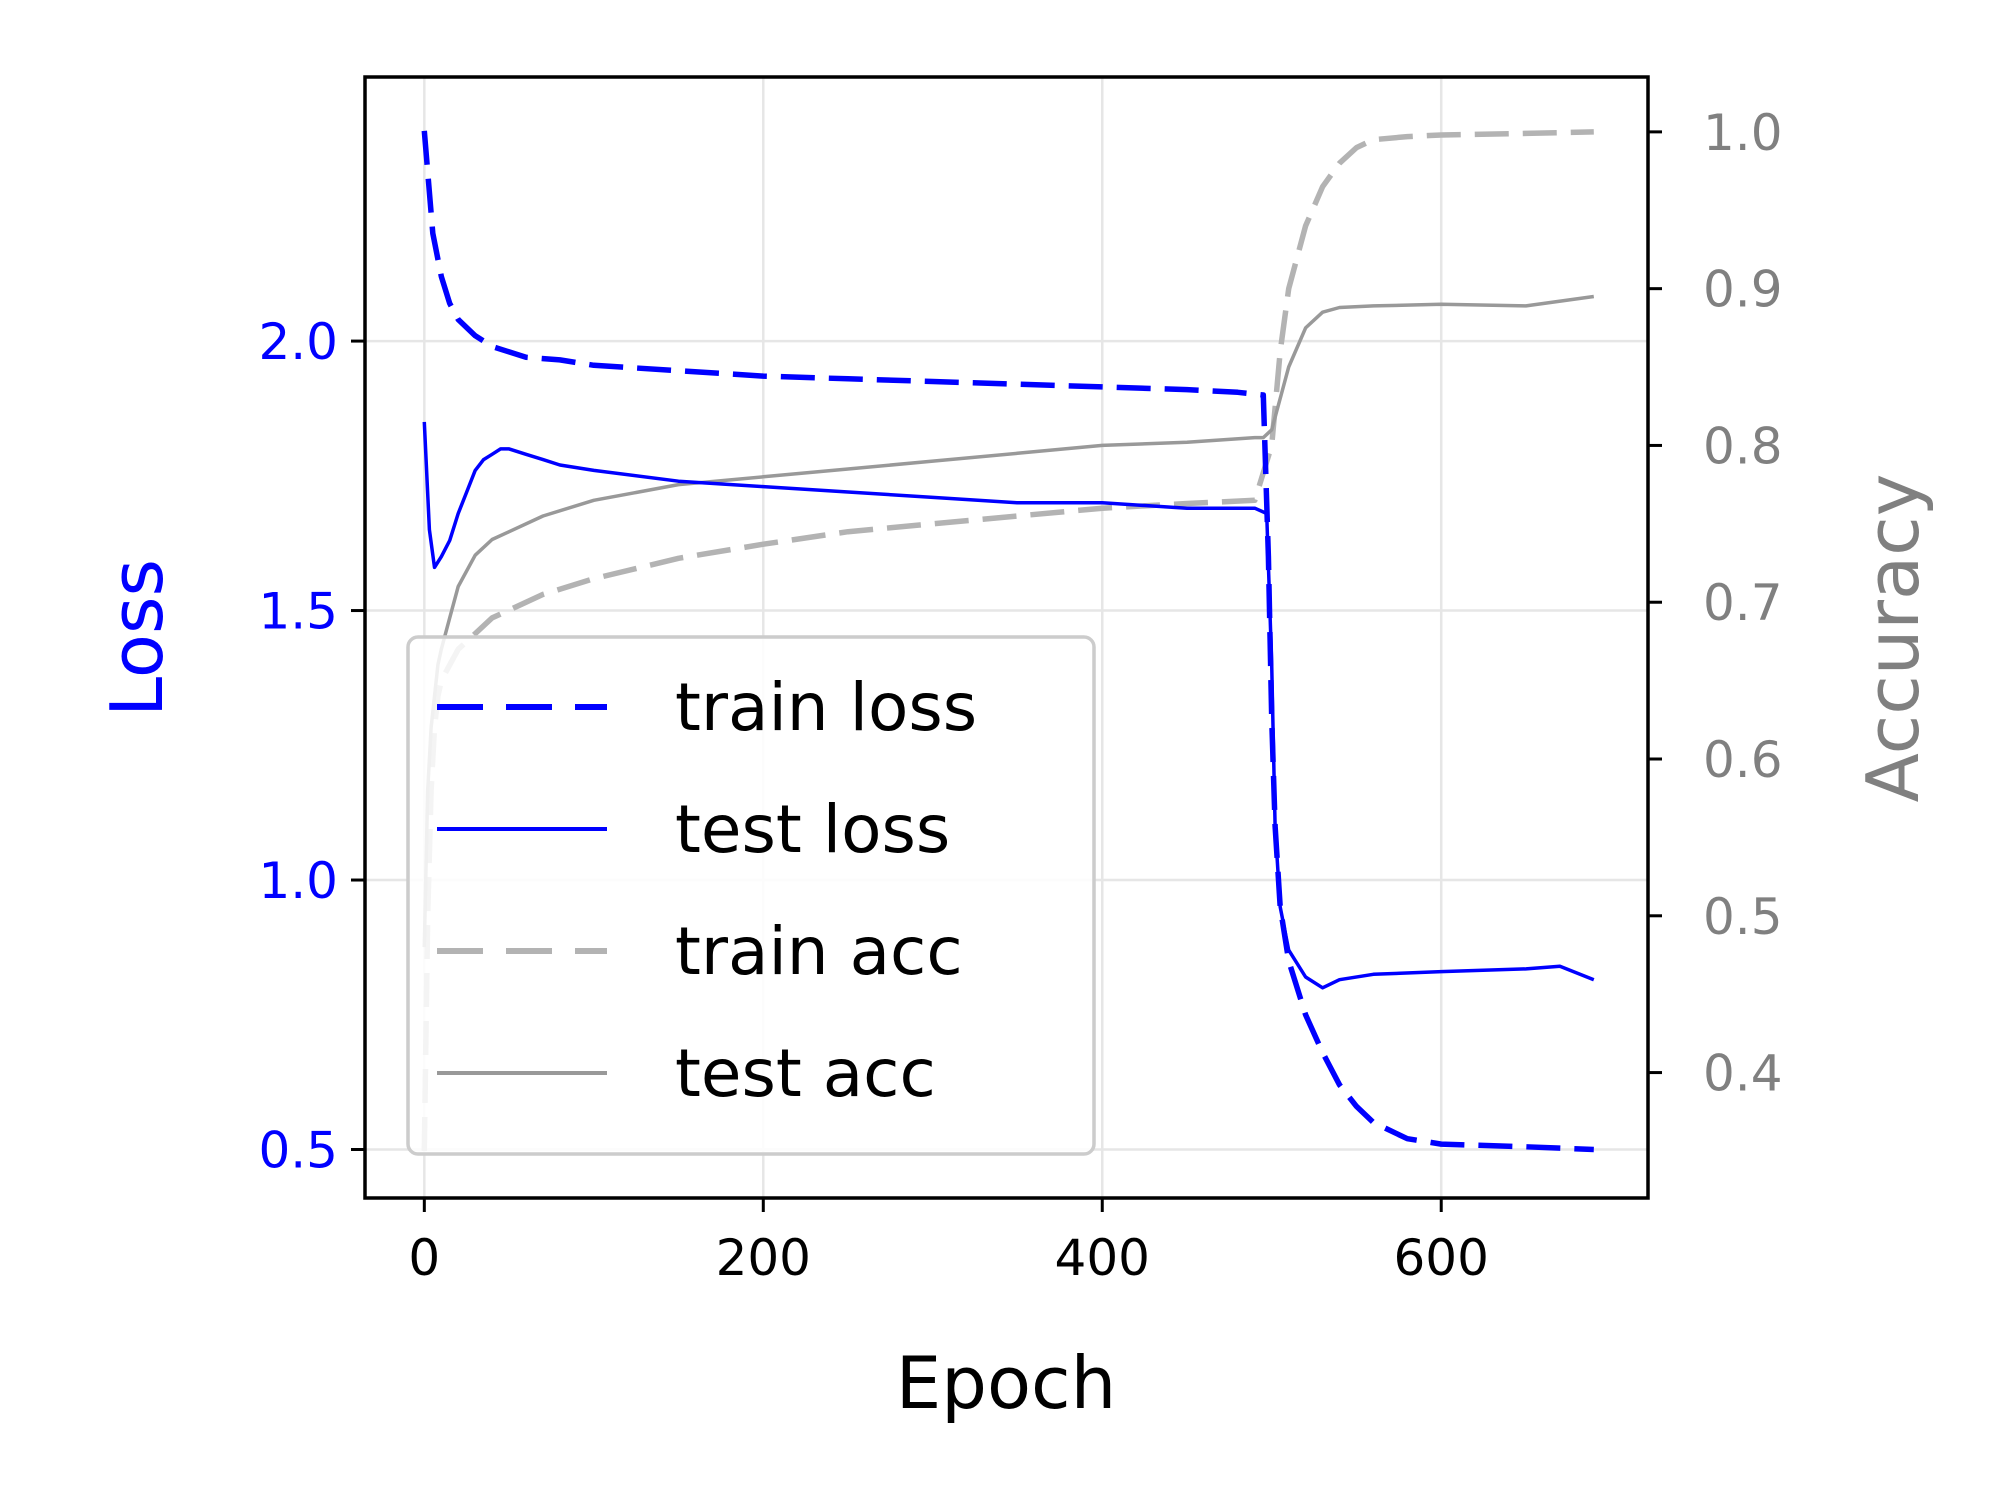 This screenshot has width=2000, height=1500. What do you see at coordinates (805, 1073) in the screenshot?
I see `legend-label-test-acc: test acc` at bounding box center [805, 1073].